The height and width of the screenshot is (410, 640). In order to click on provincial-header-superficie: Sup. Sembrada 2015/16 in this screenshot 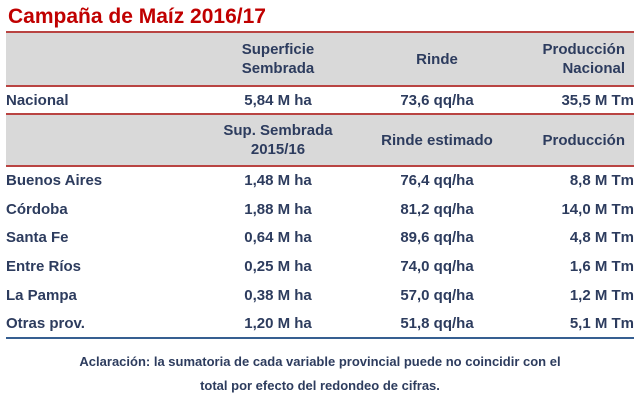, I will do `click(278, 140)`.